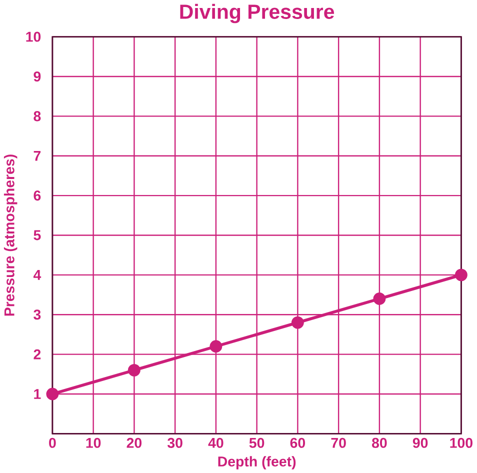 The width and height of the screenshot is (477, 473). Describe the element at coordinates (11, 235) in the screenshot. I see `y-axis-title: Pressure (atmospheres)` at that location.